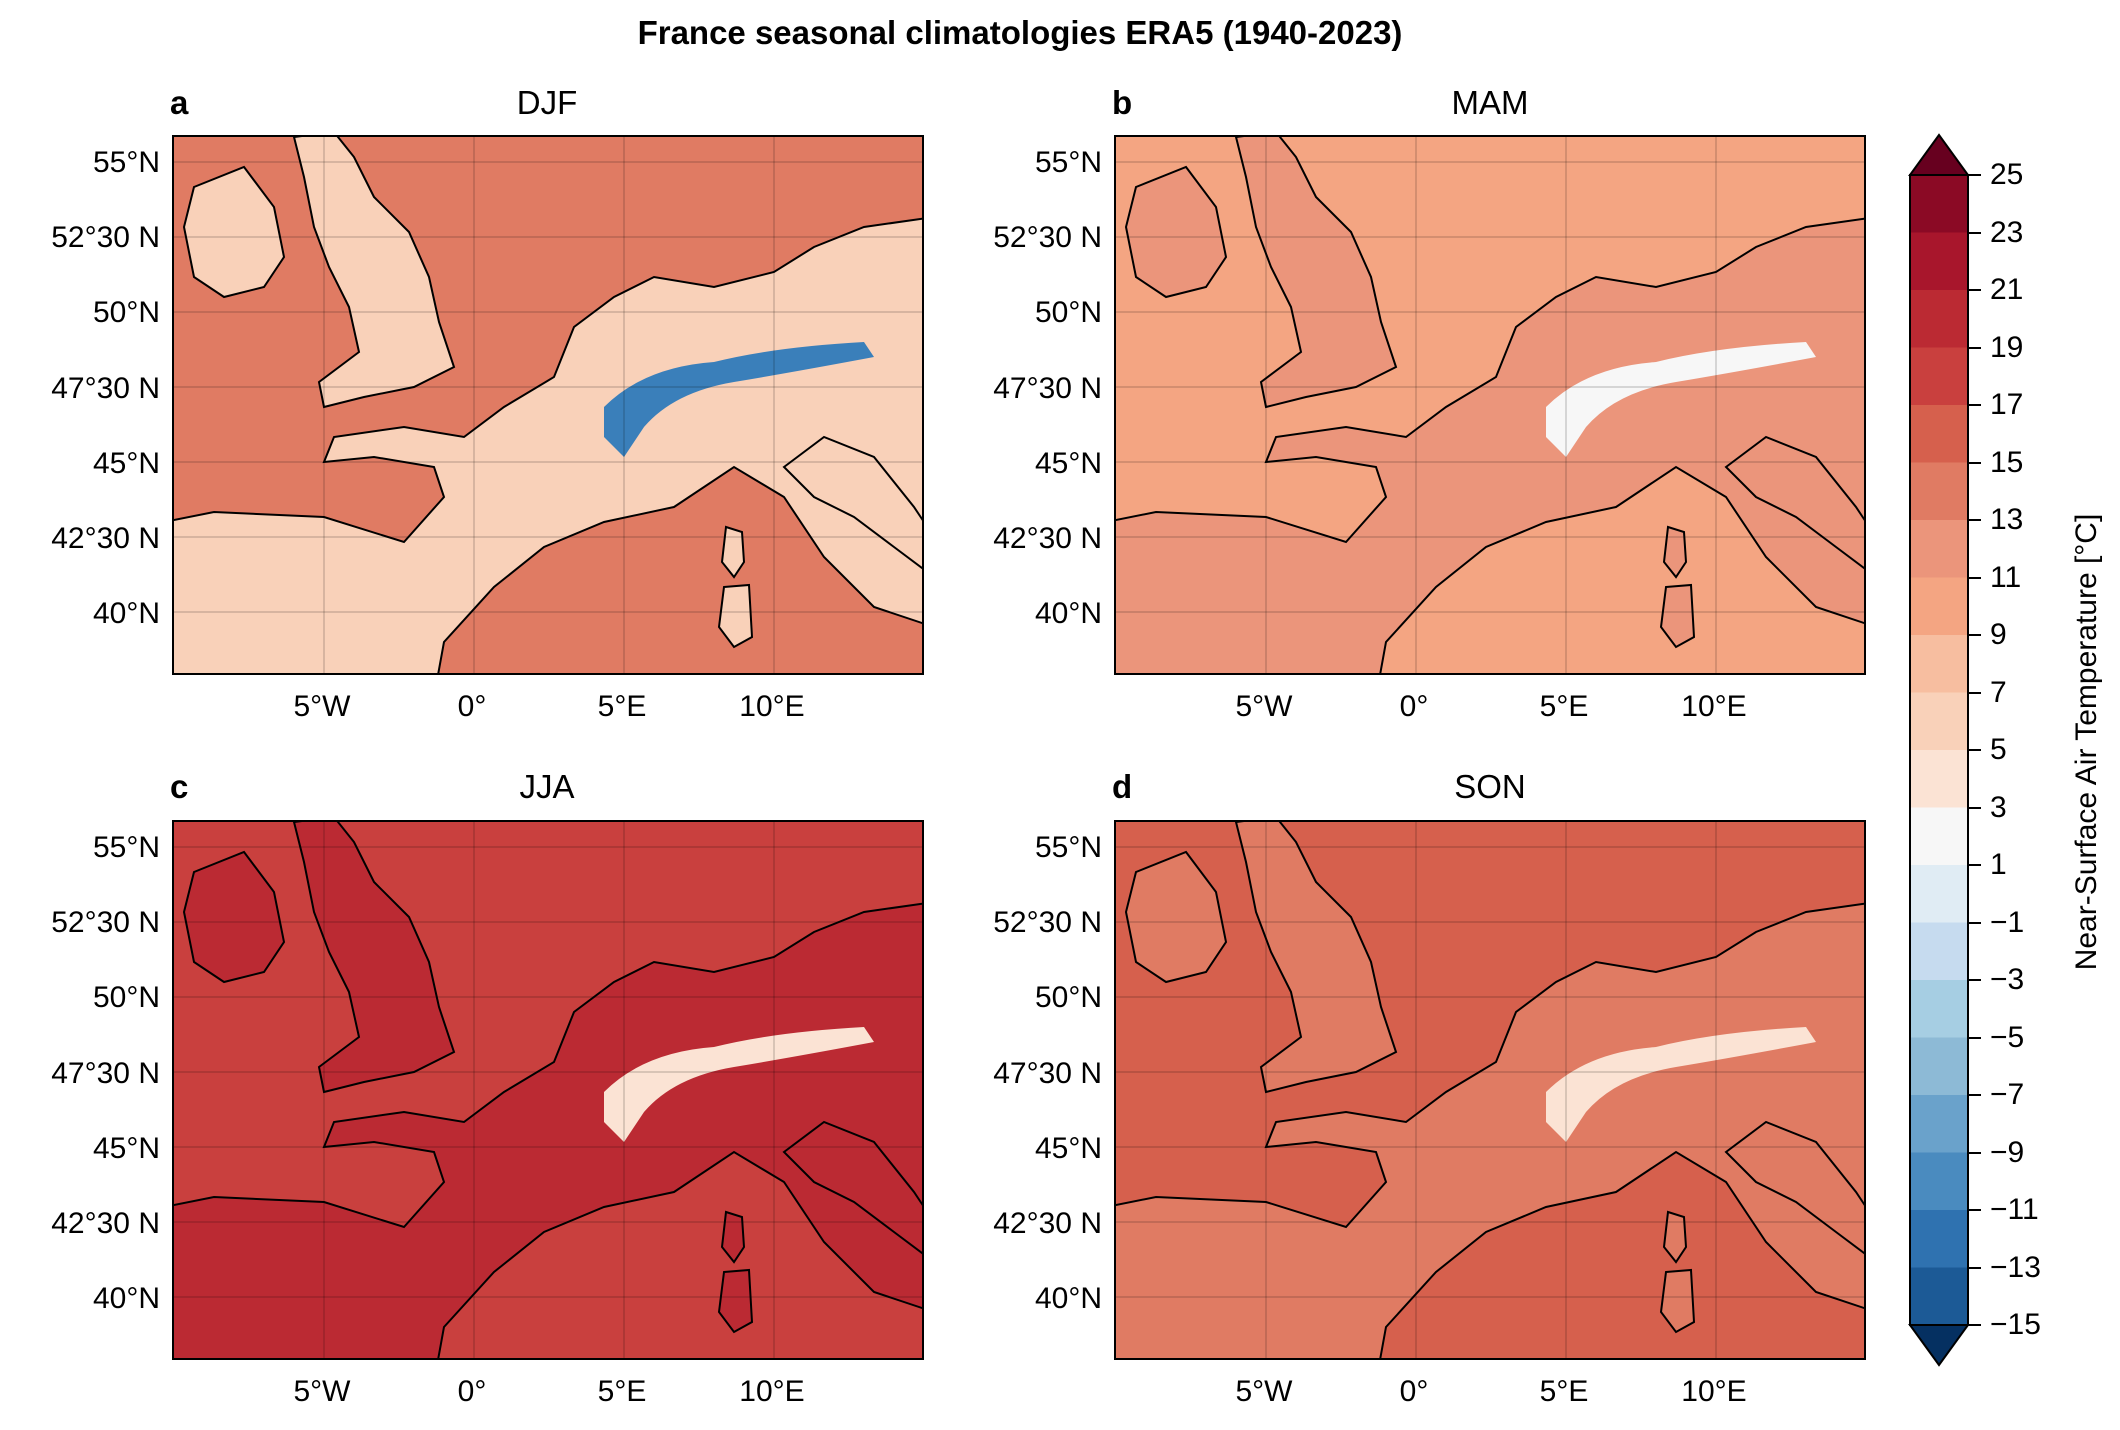 This screenshot has width=2120, height=1430. Describe the element at coordinates (2014, 1209) in the screenshot. I see `colorbar-tick-label: −11` at that location.